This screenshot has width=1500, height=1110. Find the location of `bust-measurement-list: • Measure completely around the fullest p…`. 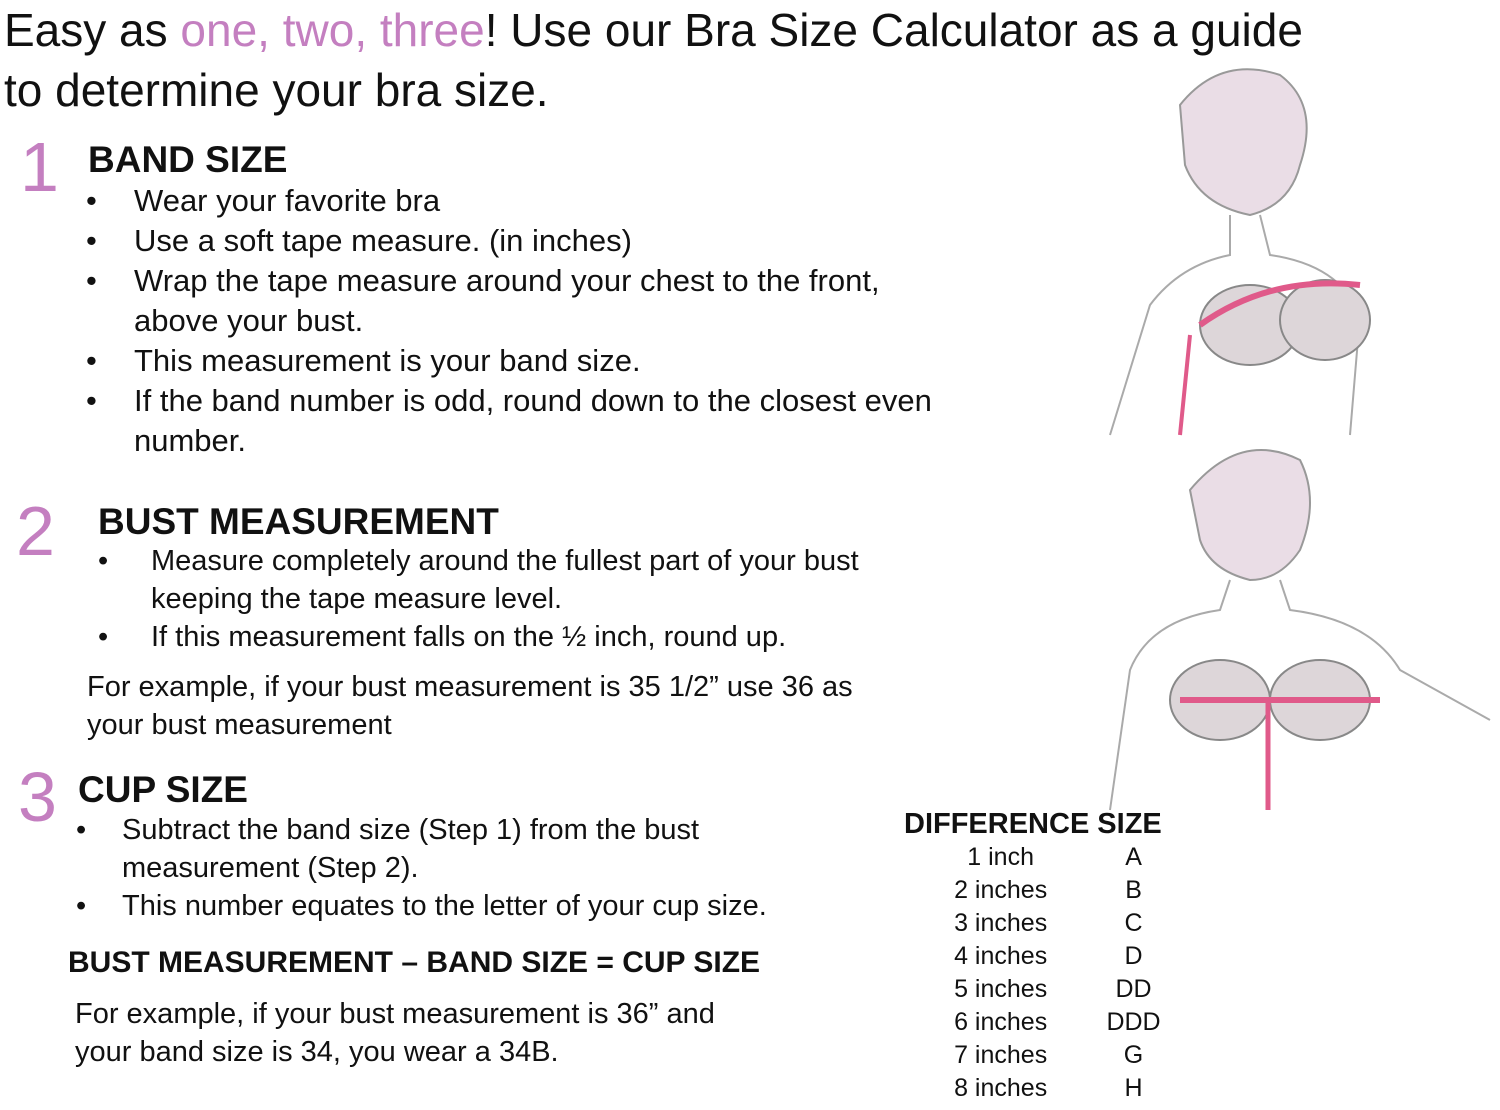

bust-measurement-list: • Measure completely around the fullest p… is located at coordinates (518, 599).